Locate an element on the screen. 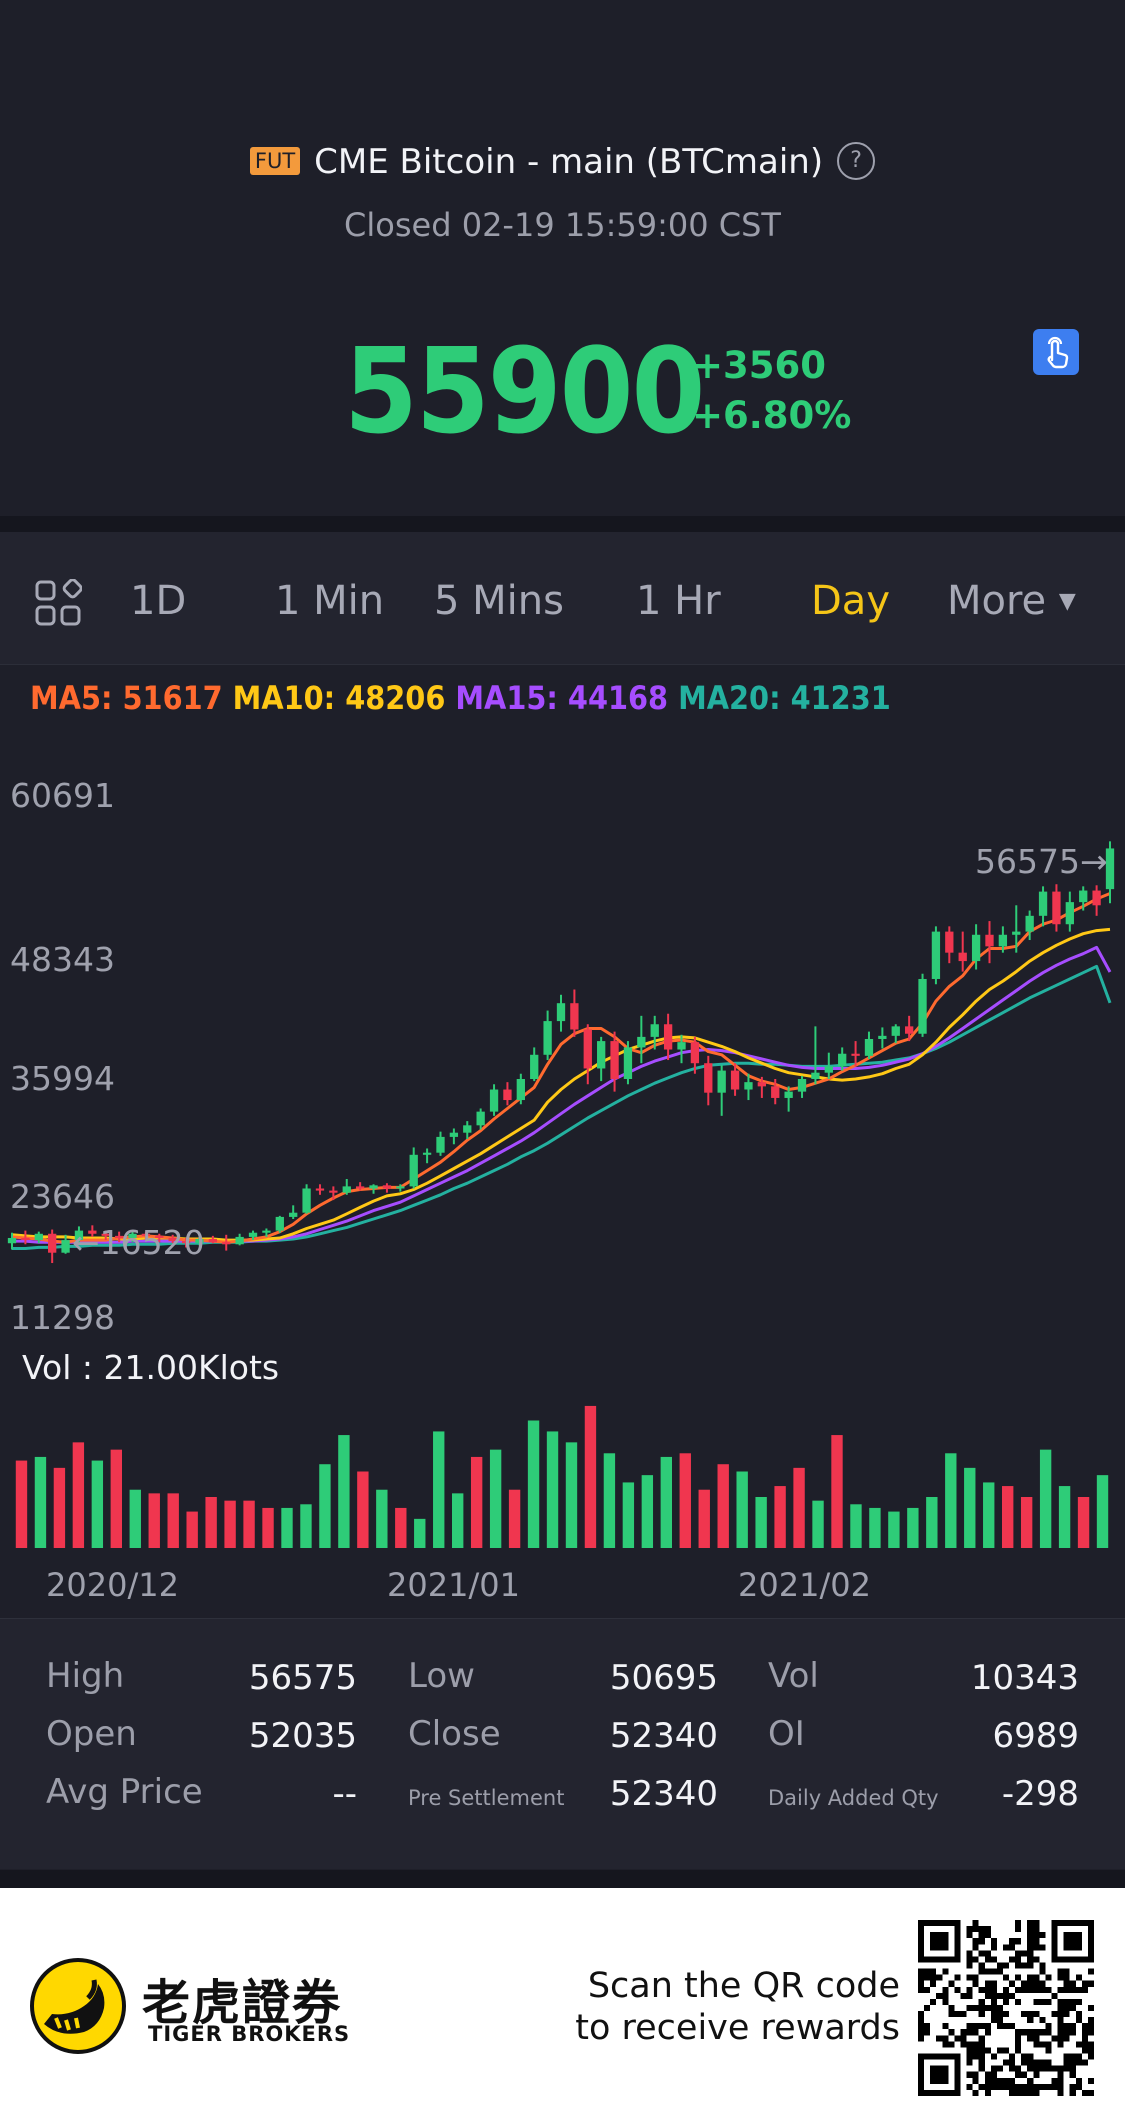 The width and height of the screenshot is (1125, 2127). tab-1-min: 1 Min is located at coordinates (330, 601).